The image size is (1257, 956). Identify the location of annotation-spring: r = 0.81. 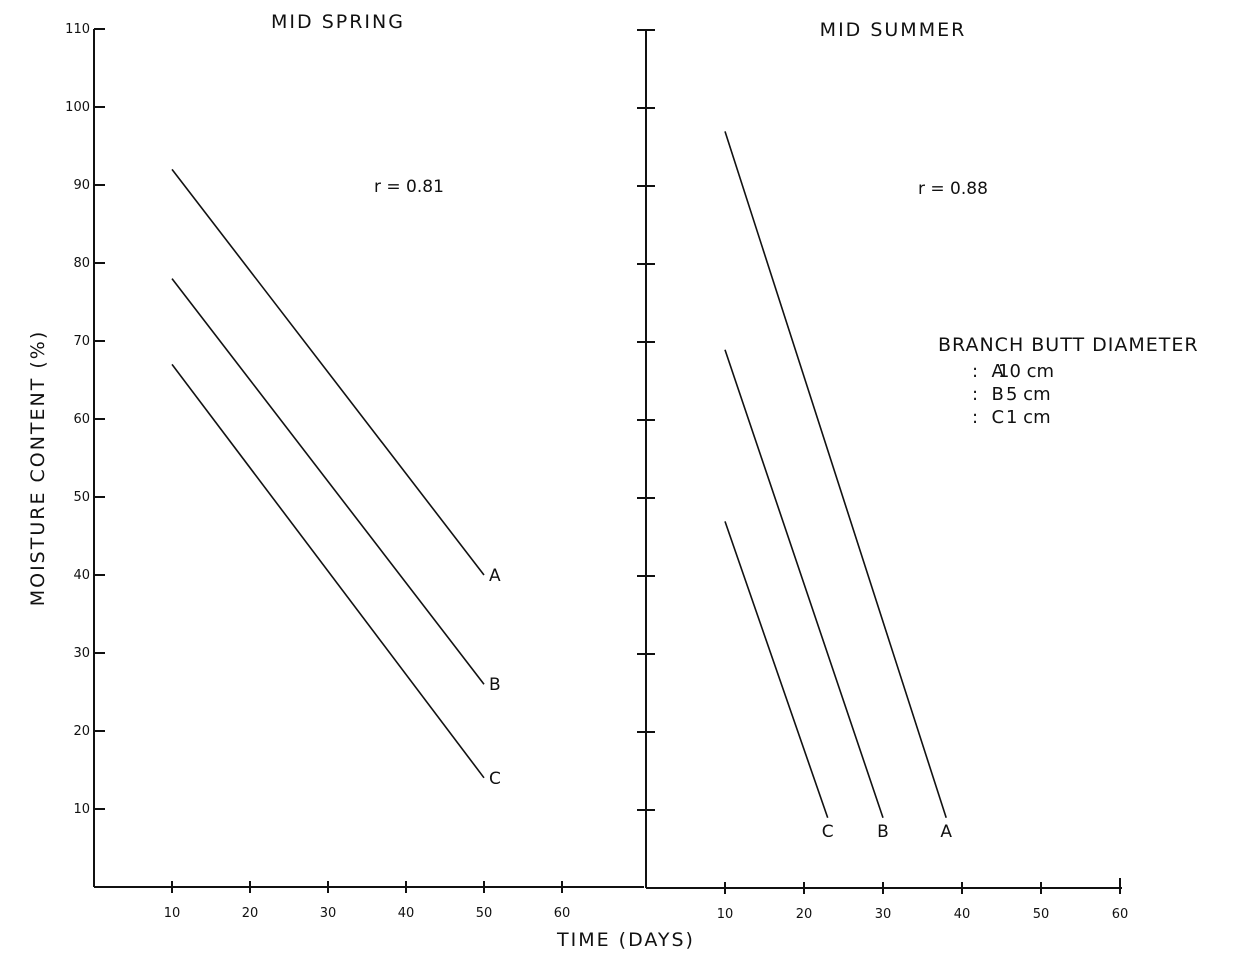
(409, 187).